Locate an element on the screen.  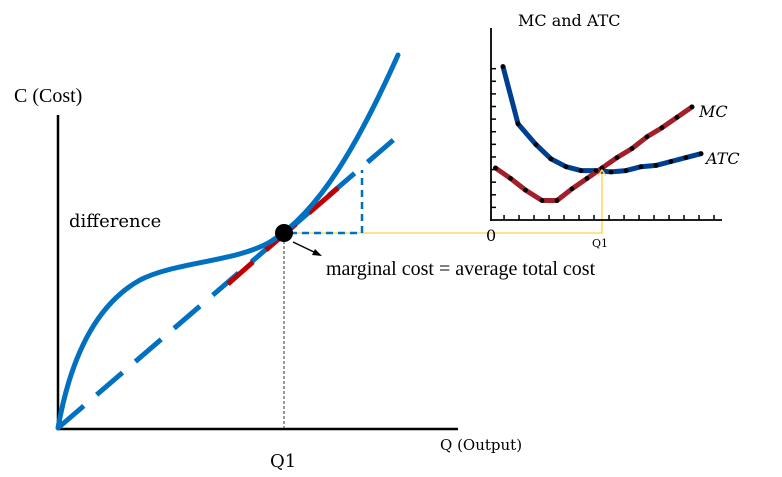
difference-label: difference is located at coordinates (115, 221).